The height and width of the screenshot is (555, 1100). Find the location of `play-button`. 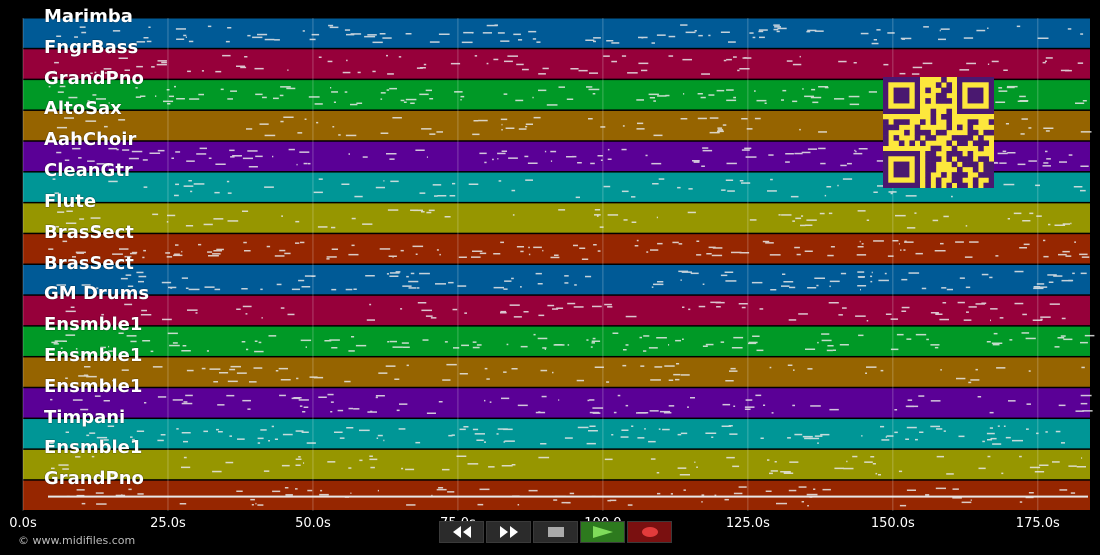

play-button is located at coordinates (602, 532).